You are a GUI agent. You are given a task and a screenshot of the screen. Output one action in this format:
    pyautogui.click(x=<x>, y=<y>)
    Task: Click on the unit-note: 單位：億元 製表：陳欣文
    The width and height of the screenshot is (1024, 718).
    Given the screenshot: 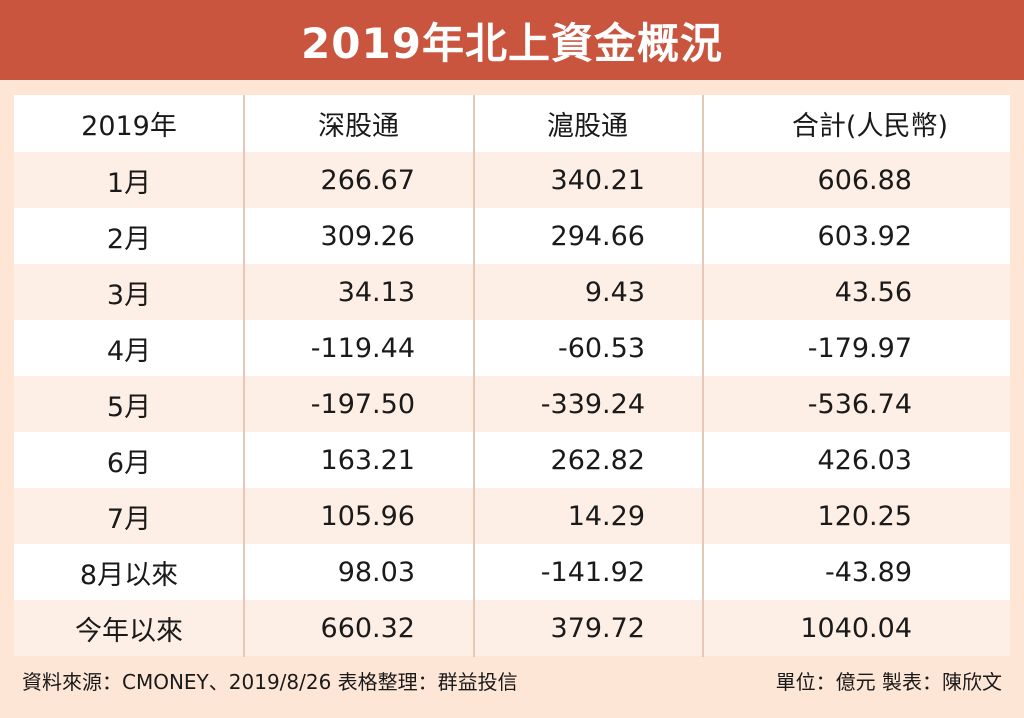 What is the action you would take?
    pyautogui.click(x=888, y=681)
    